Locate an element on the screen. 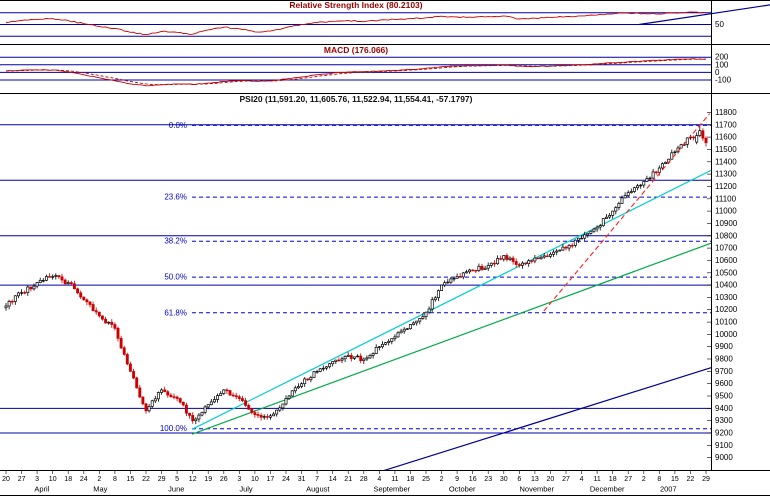  svg-text: 11200 is located at coordinates (726, 186).